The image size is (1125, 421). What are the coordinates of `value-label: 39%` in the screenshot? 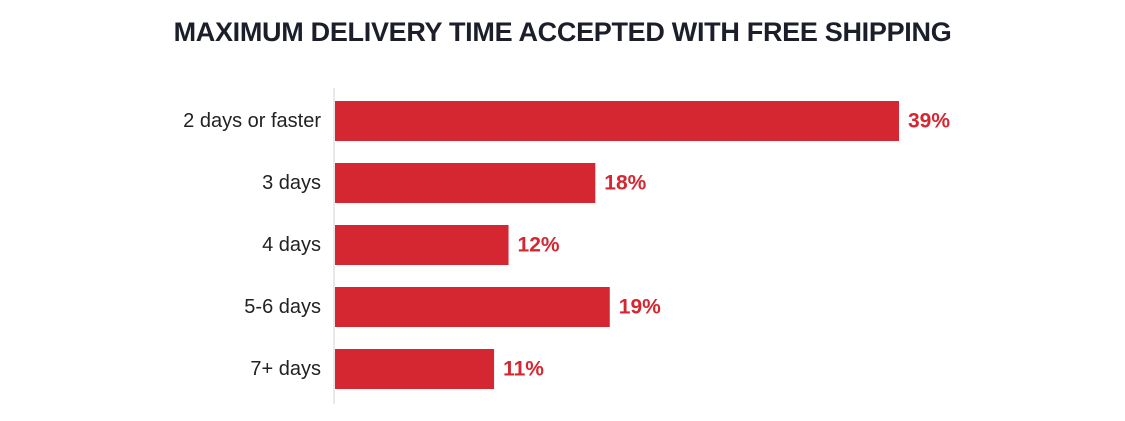 It's located at (929, 121).